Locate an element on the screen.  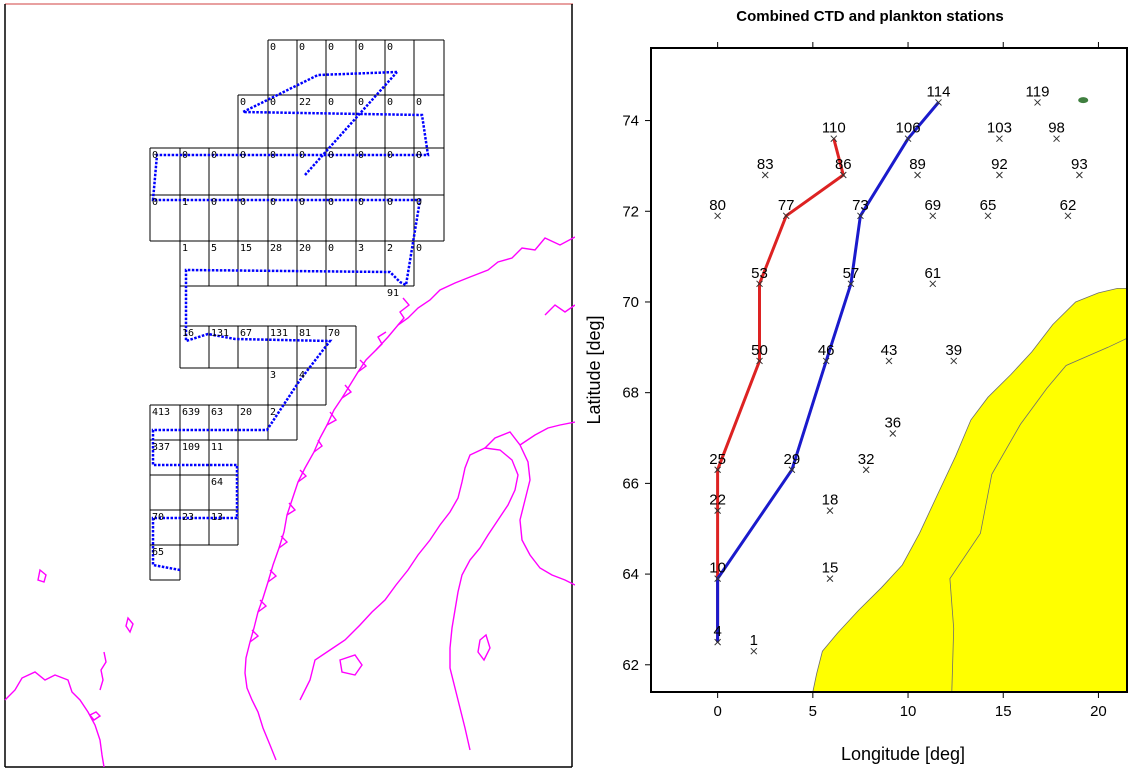
y-tick-label: 62 is located at coordinates (630, 665).